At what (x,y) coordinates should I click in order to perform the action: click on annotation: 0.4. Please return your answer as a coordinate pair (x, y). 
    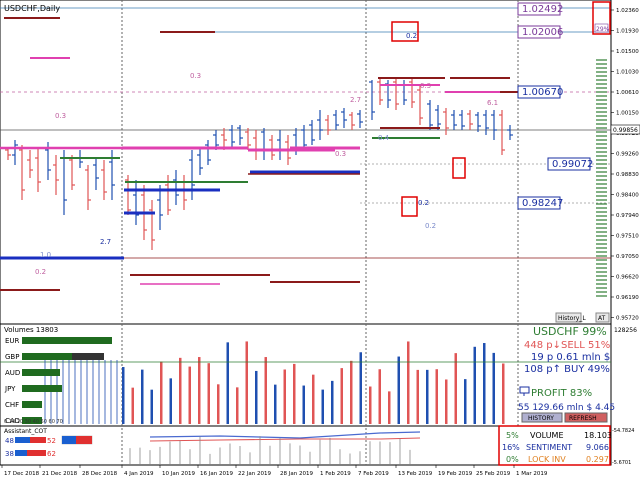
    Looking at the image, I should click on (384, 138).